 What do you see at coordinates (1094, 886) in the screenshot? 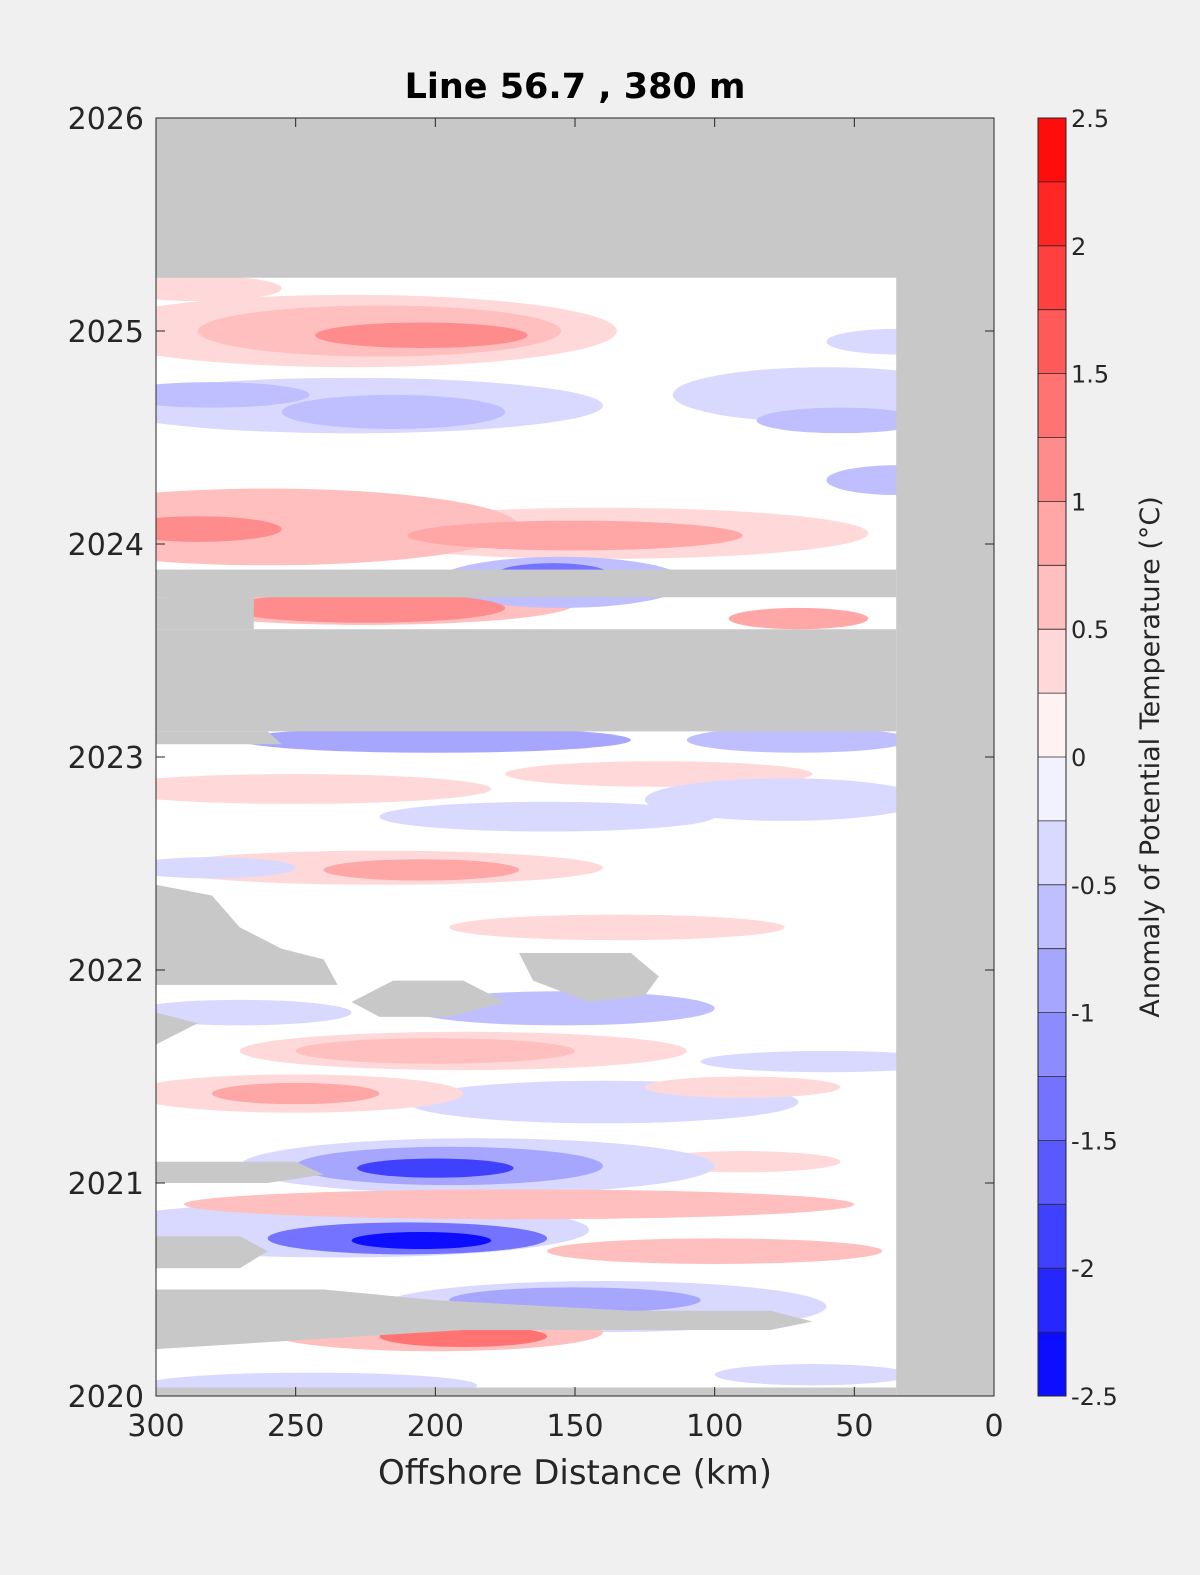
I see `colorbar-tick-label: -0.5` at bounding box center [1094, 886].